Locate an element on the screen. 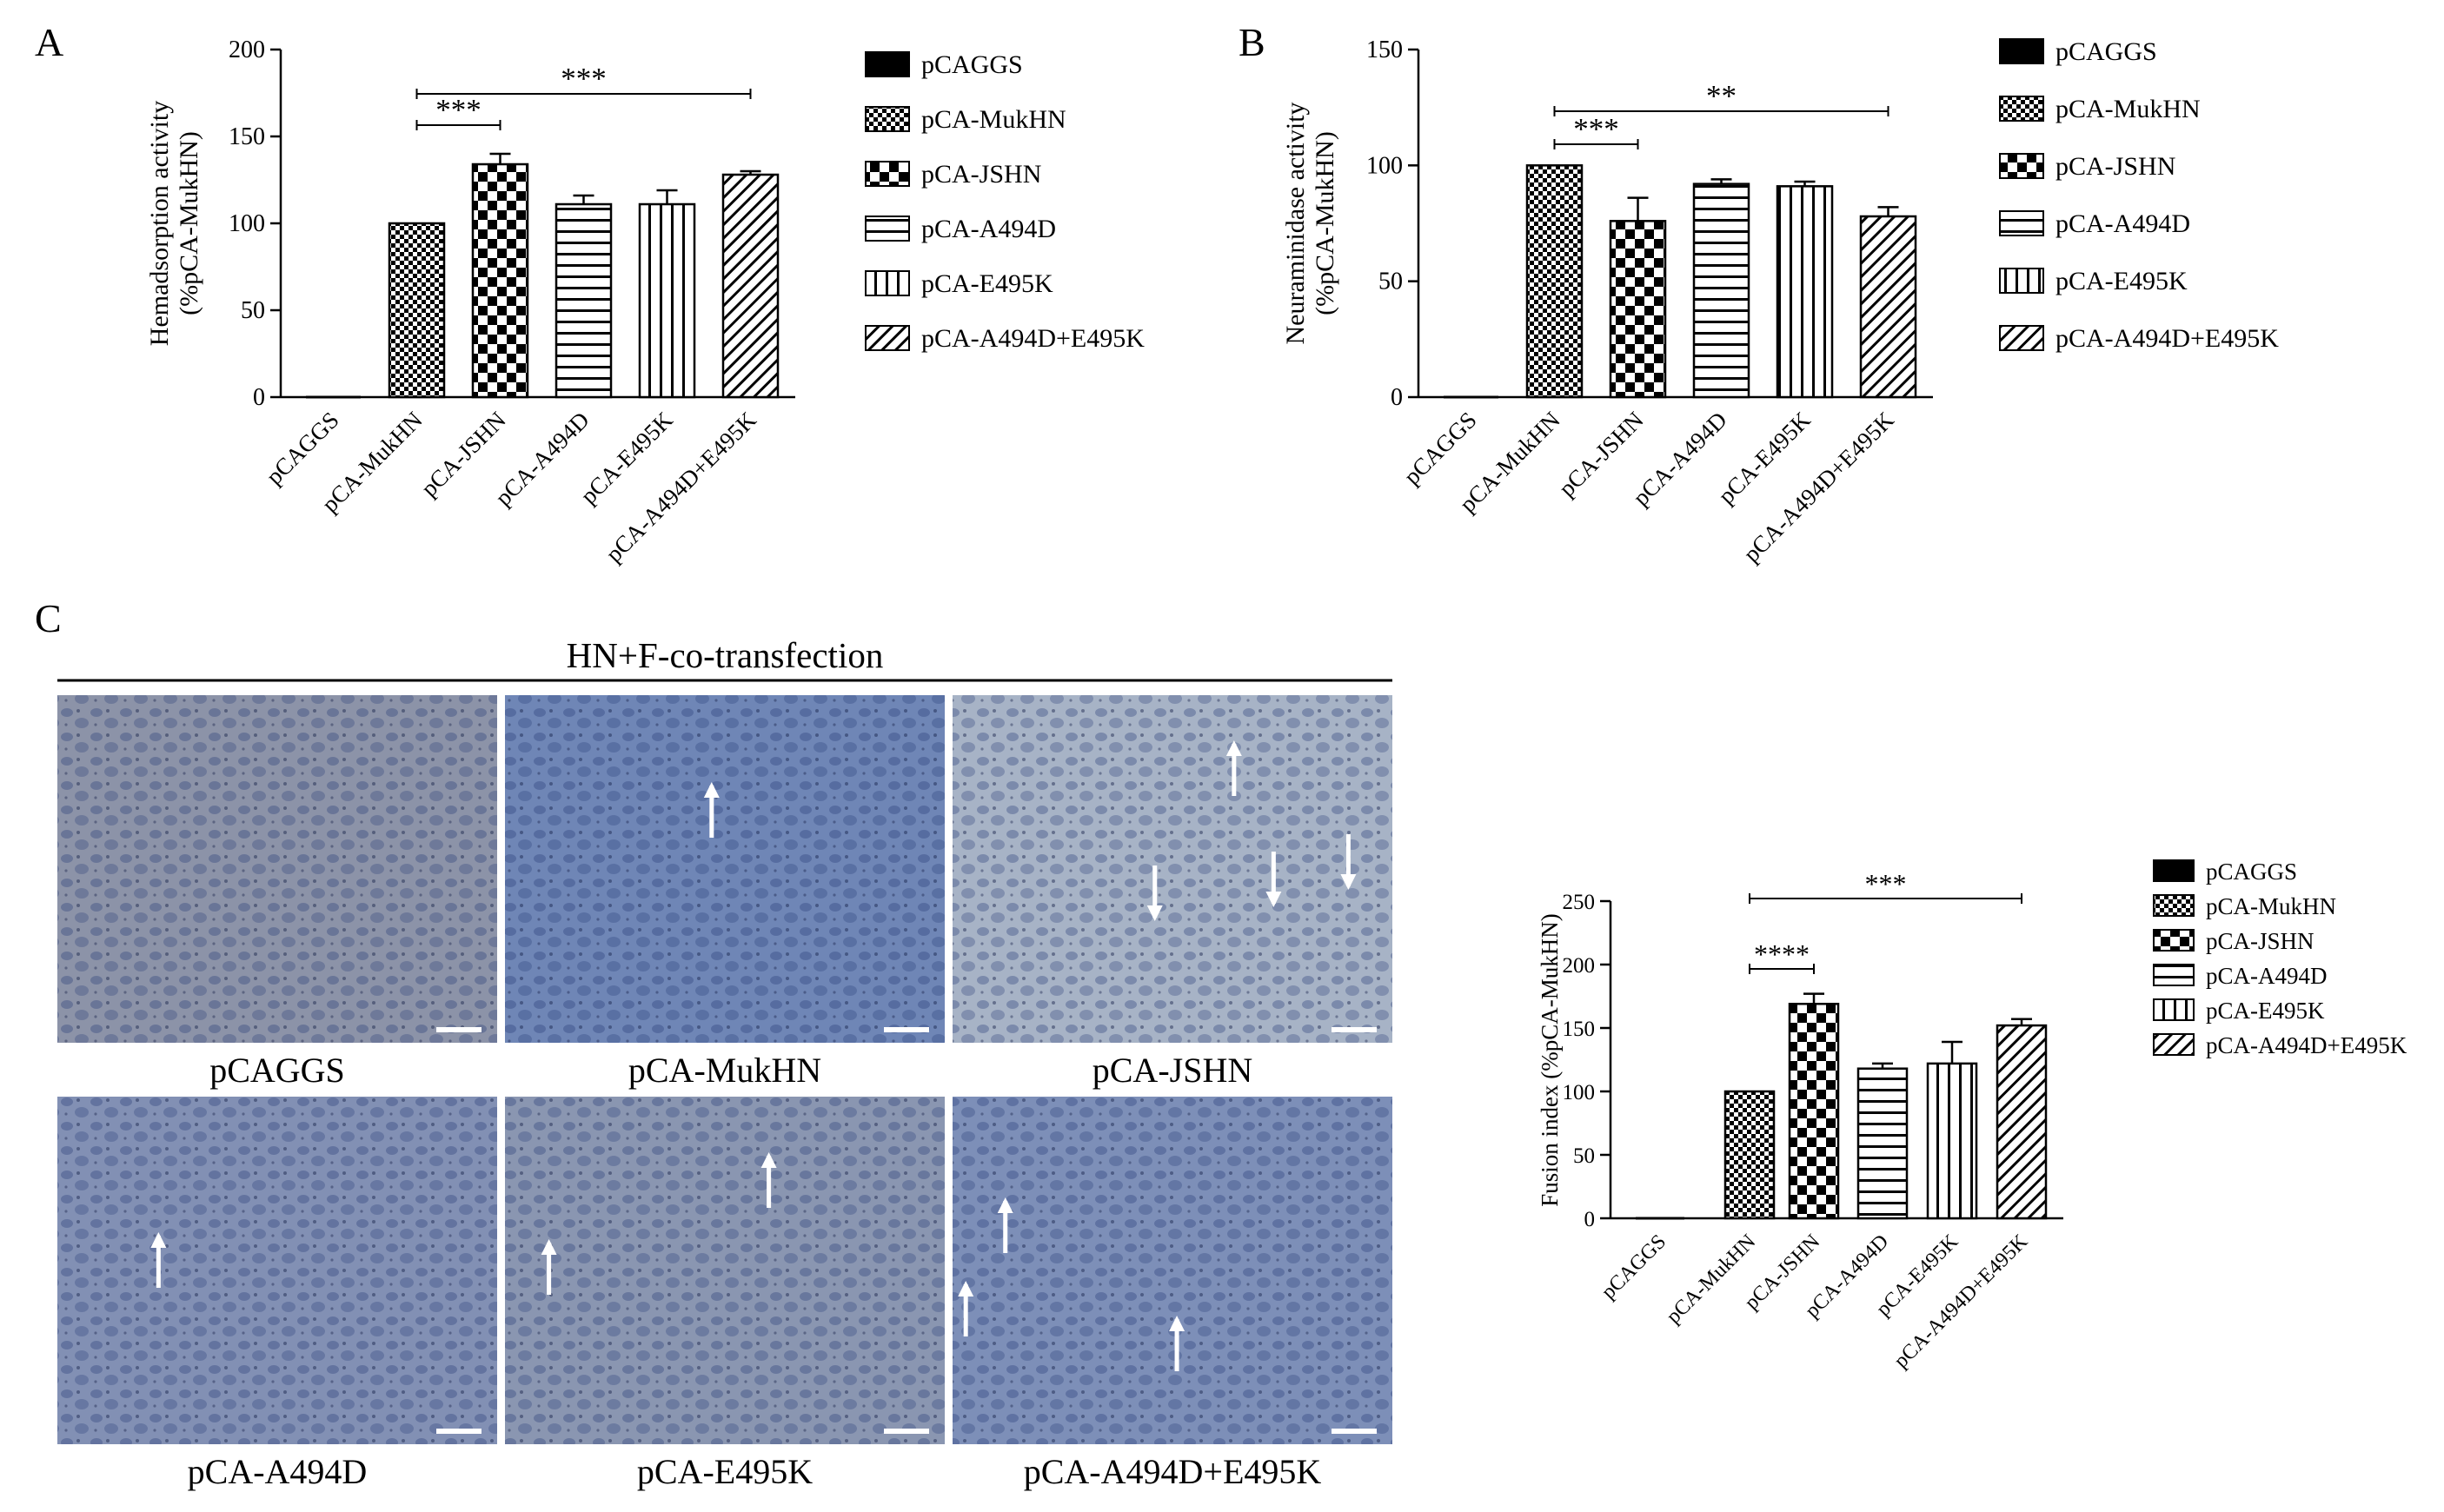  significance-label: ** is located at coordinates (1721, 96).